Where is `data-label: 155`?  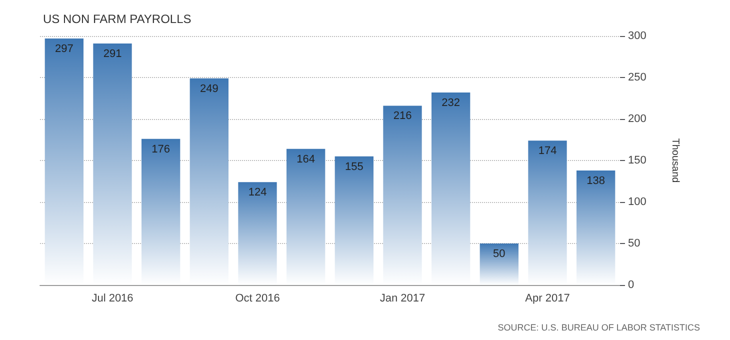
data-label: 155 is located at coordinates (354, 166).